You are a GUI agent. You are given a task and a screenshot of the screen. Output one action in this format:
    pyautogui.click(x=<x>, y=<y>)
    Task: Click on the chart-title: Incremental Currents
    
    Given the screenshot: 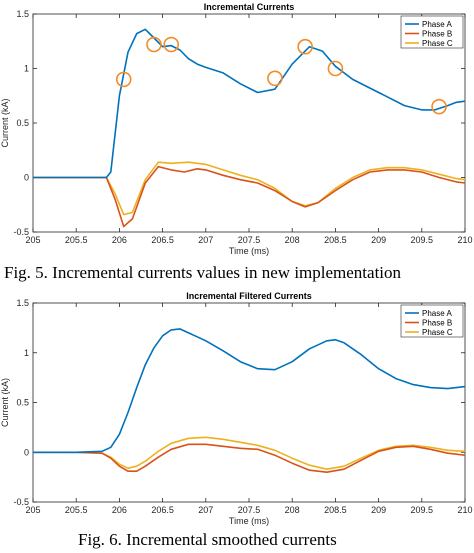 What is the action you would take?
    pyautogui.click(x=249, y=7)
    